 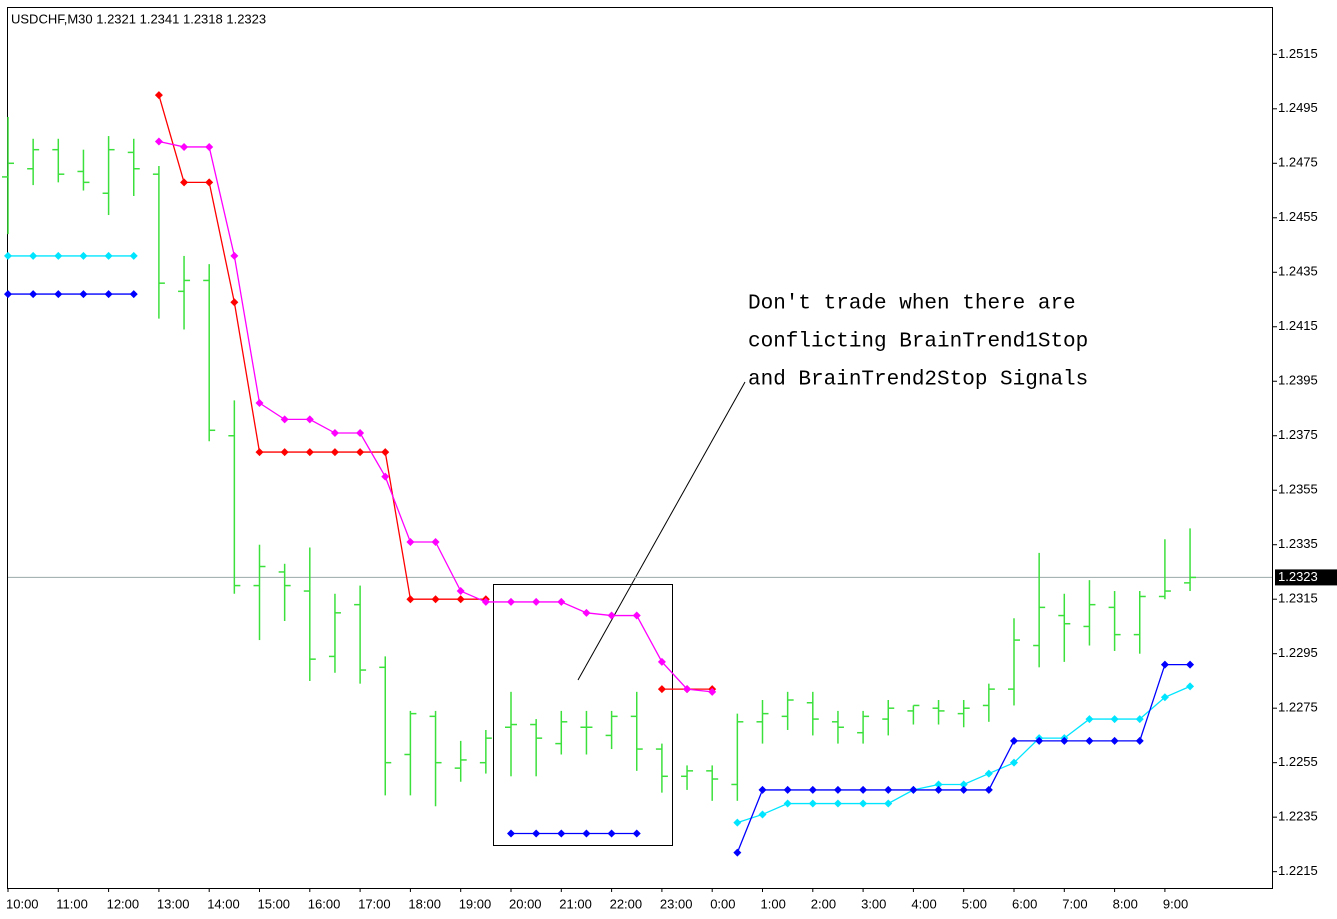 What do you see at coordinates (626, 903) in the screenshot?
I see `x-tick-label: 22:00` at bounding box center [626, 903].